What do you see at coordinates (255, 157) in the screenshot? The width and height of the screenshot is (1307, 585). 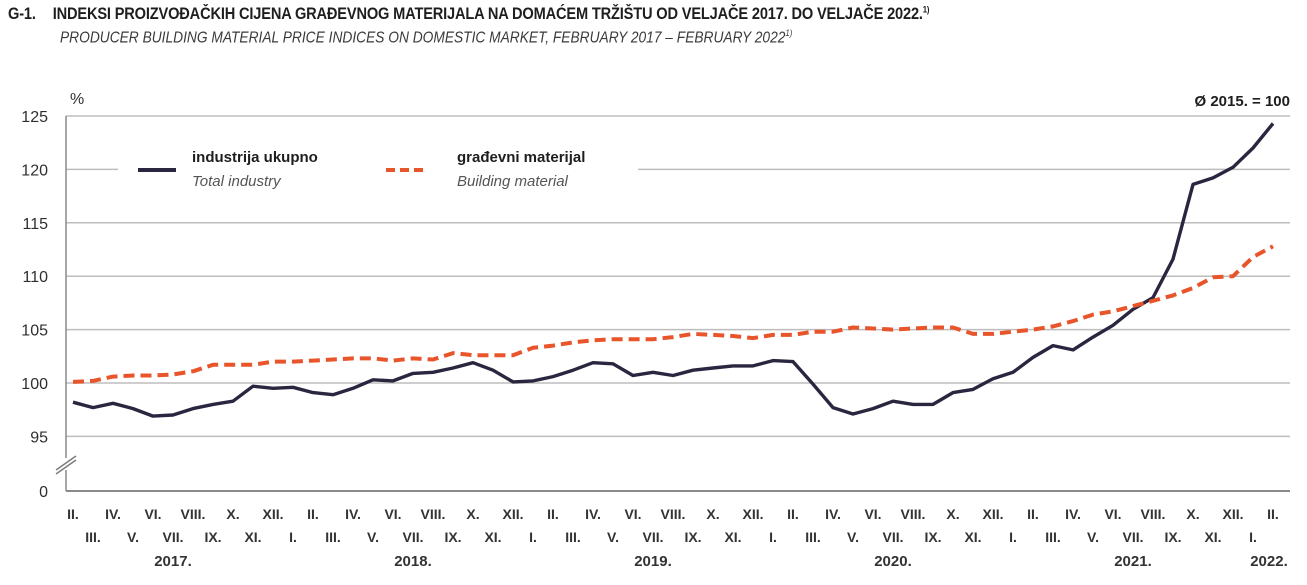 I see `legend-label-total-industry: industrija ukupno` at bounding box center [255, 157].